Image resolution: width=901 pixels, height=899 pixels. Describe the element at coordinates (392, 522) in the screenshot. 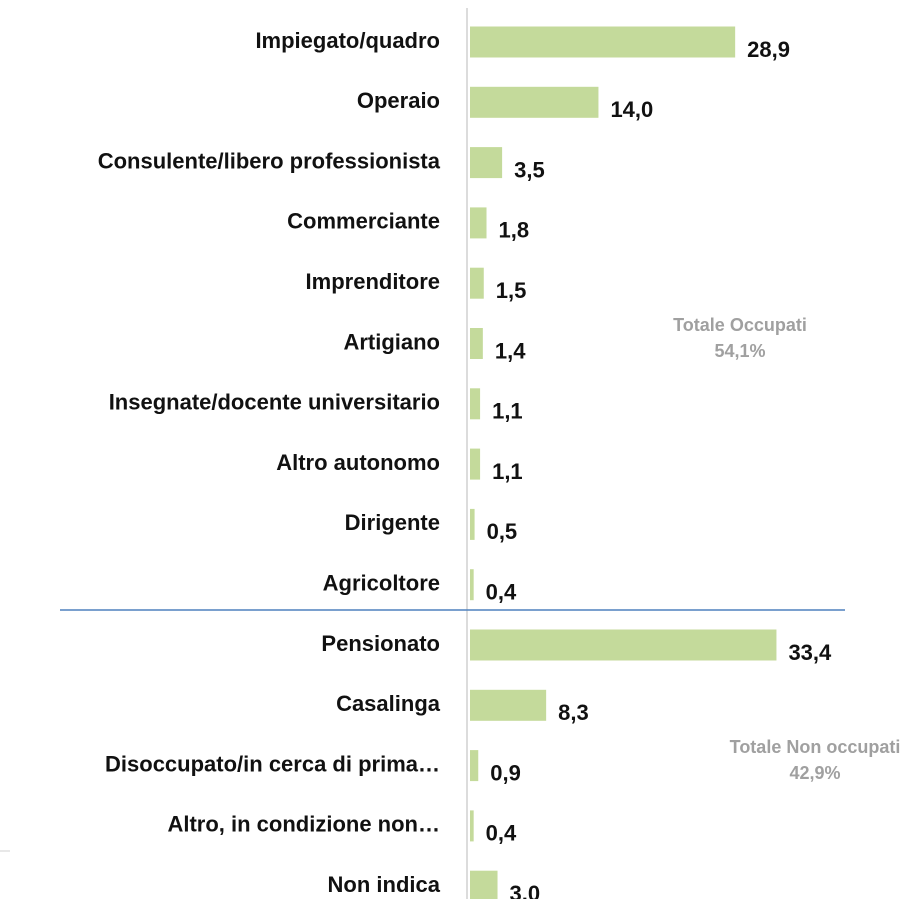

I see `category-label: Dirigente` at that location.